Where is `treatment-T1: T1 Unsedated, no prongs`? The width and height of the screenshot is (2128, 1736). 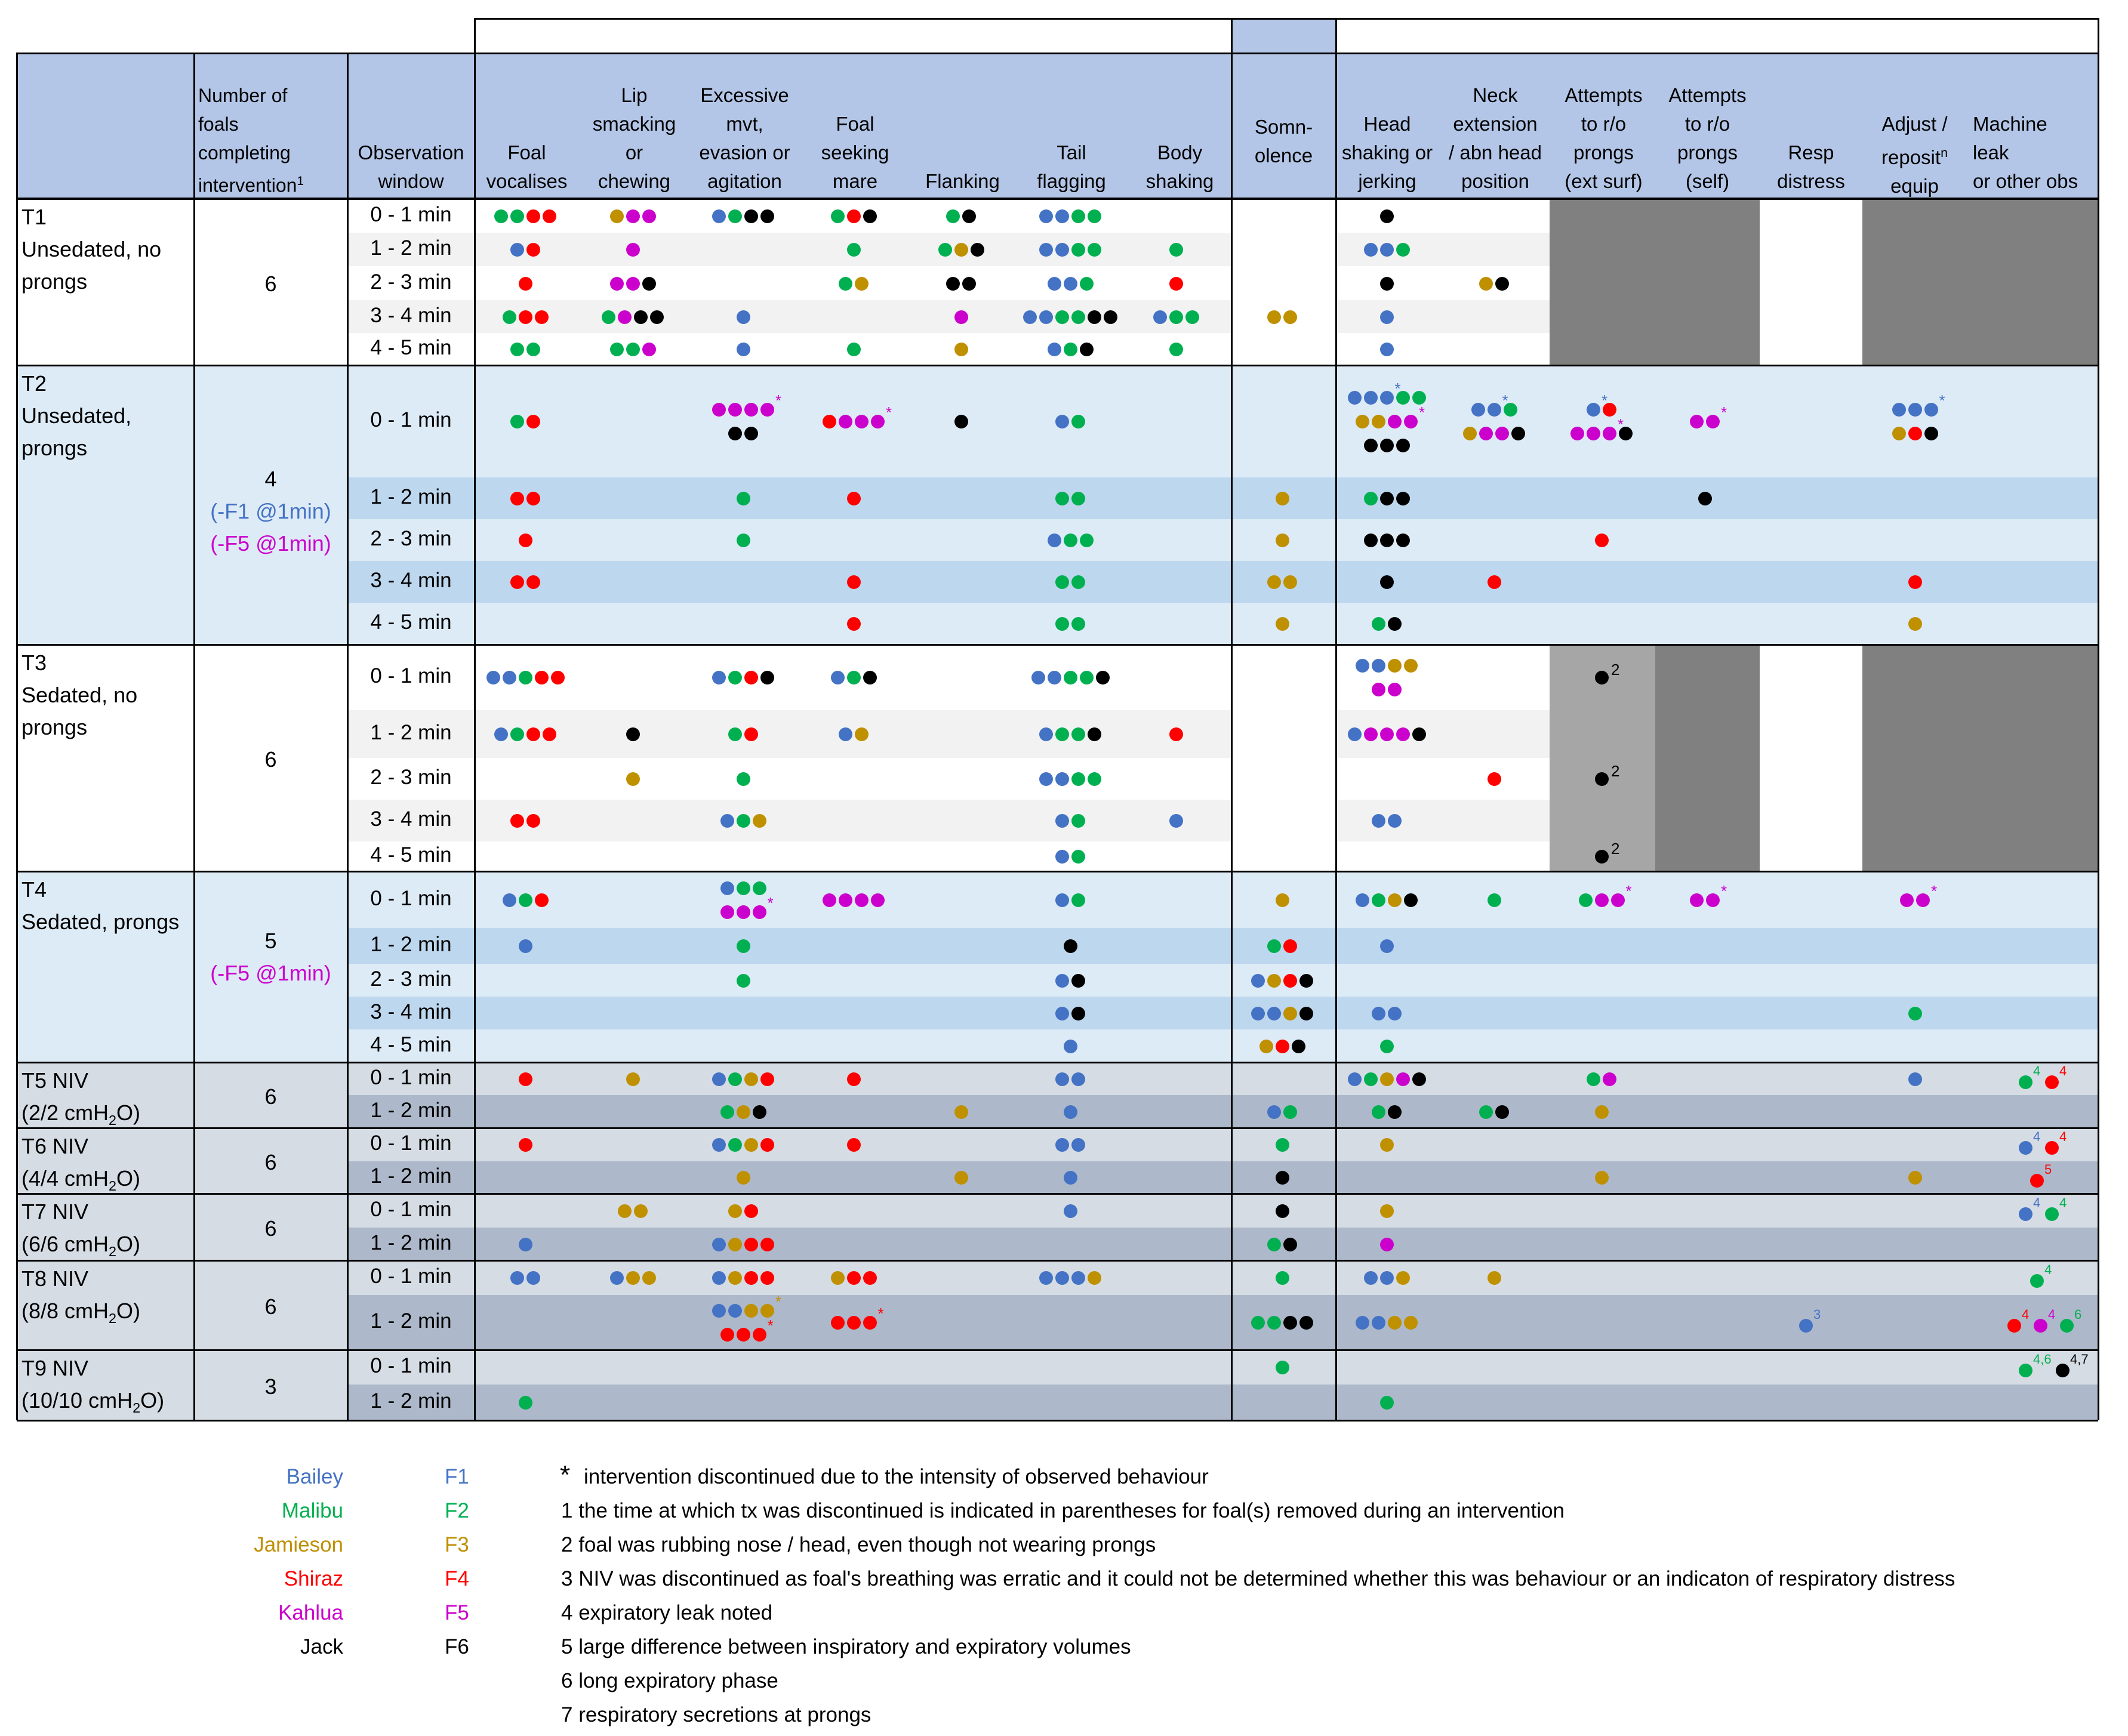 treatment-T1: T1 Unsedated, no prongs is located at coordinates (91, 250).